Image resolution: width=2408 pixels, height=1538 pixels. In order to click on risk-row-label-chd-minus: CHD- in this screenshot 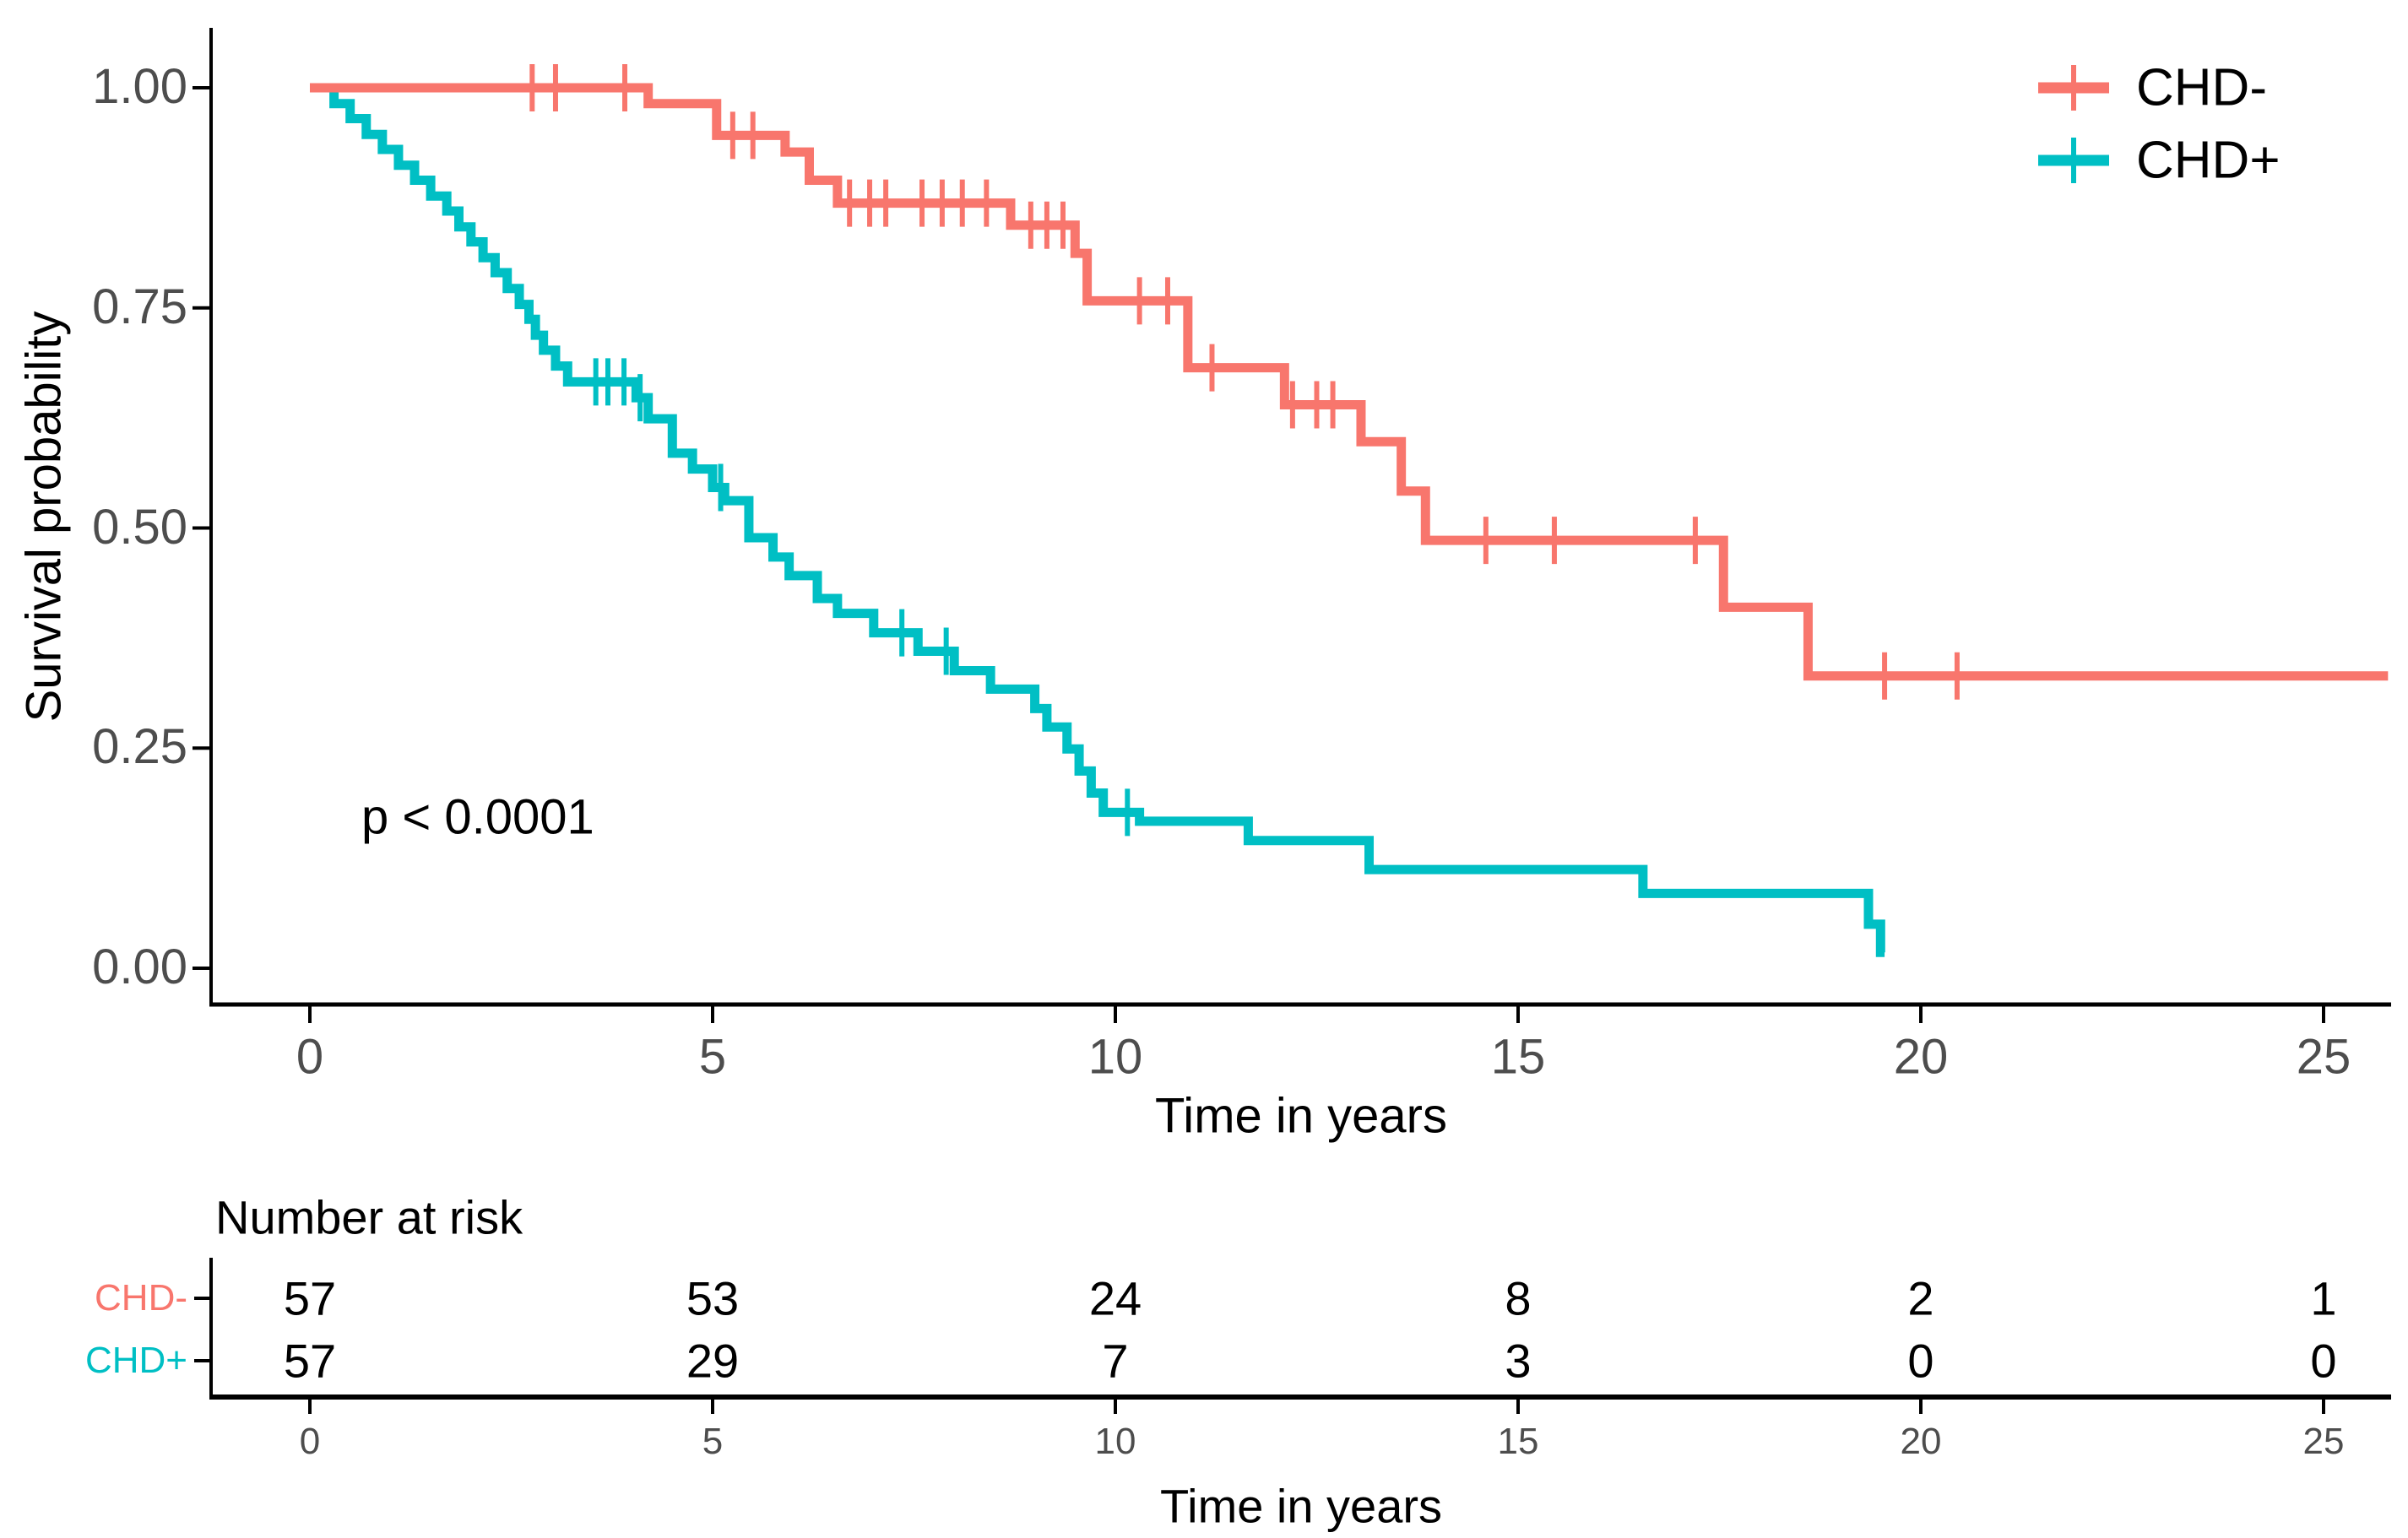, I will do `click(141, 1298)`.